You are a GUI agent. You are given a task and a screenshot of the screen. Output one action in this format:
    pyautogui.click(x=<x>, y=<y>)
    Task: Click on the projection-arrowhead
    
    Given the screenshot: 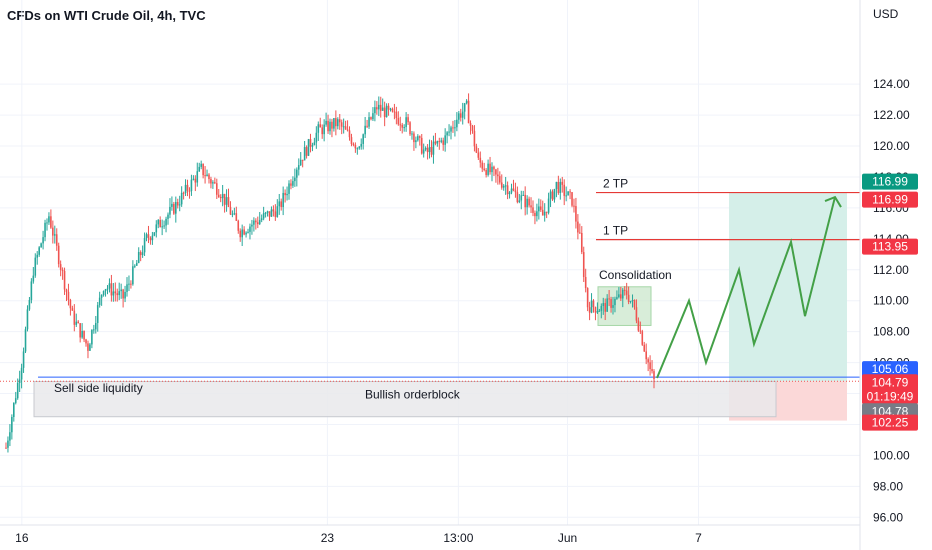 What is the action you would take?
    pyautogui.click(x=833, y=201)
    